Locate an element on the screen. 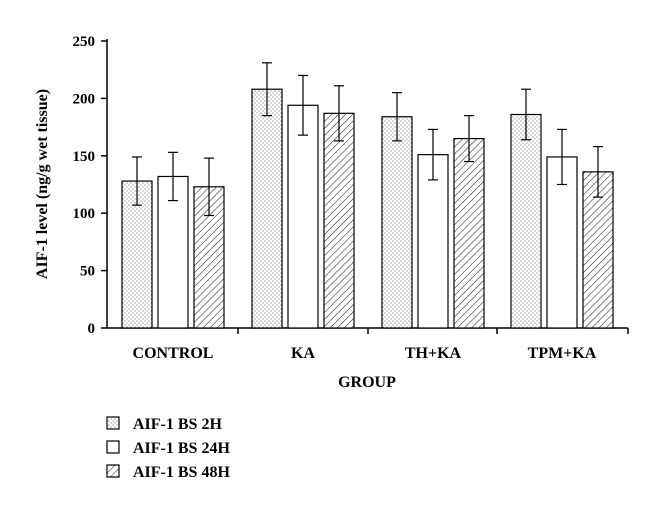 This screenshot has height=520, width=660. y-tick-label: 0 is located at coordinates (92, 329).